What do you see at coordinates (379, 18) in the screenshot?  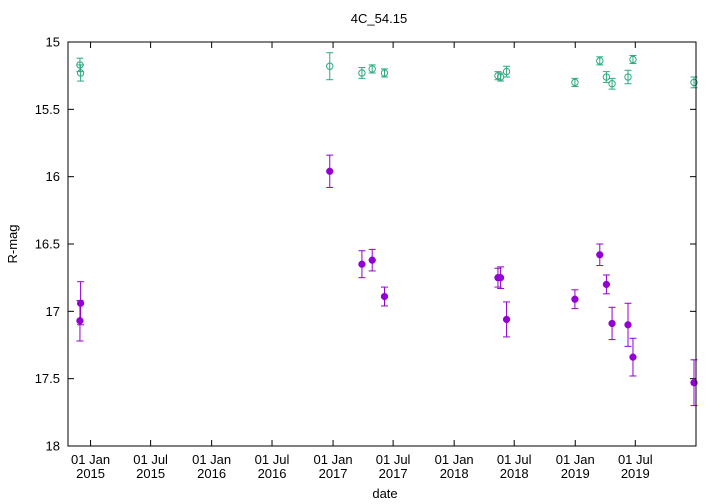 I see `chart-title: 4C_54.15` at bounding box center [379, 18].